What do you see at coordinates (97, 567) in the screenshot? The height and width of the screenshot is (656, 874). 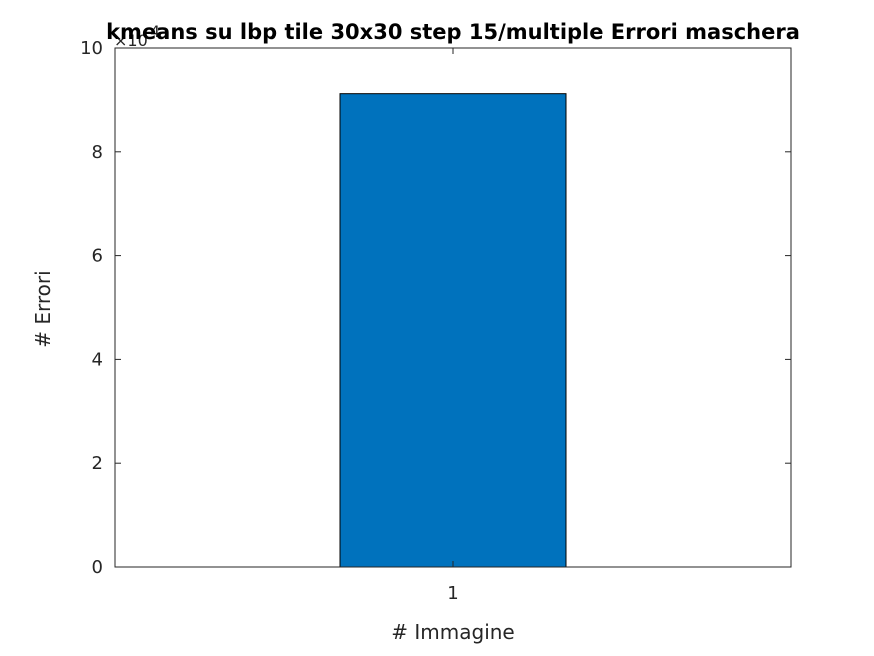 I see `y-tick-label: 0` at bounding box center [97, 567].